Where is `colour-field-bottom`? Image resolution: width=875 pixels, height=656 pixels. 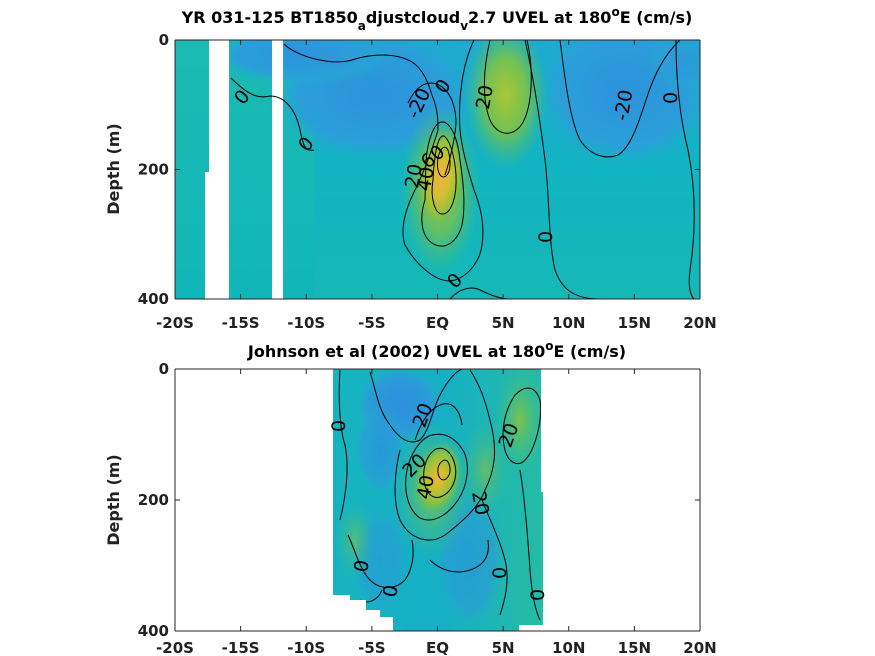 colour-field-bottom is located at coordinates (438, 500).